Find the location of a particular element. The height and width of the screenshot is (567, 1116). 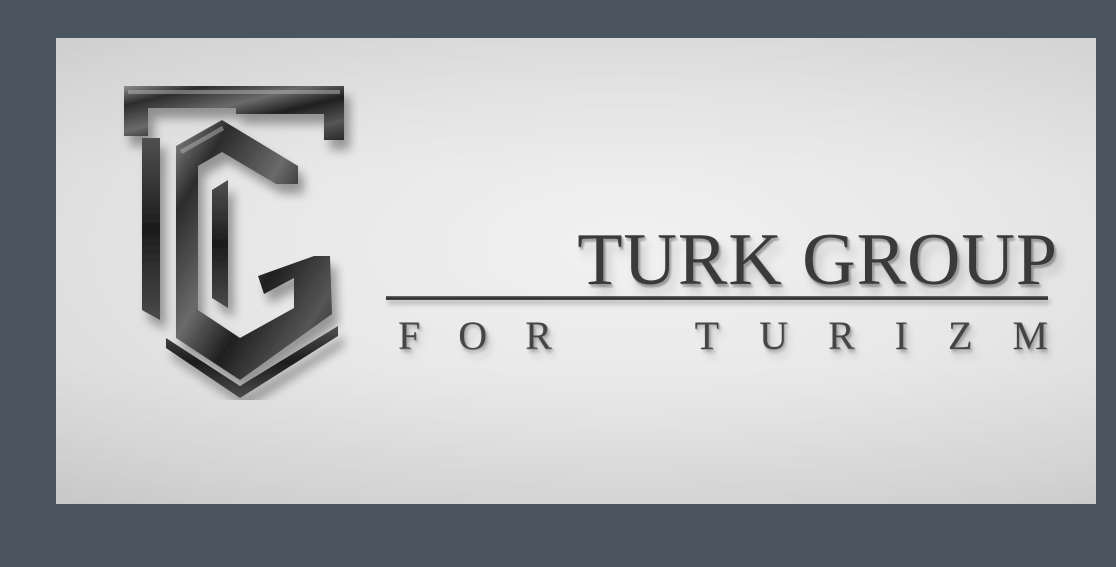

brand-name: TURK GROUP is located at coordinates (817, 260).